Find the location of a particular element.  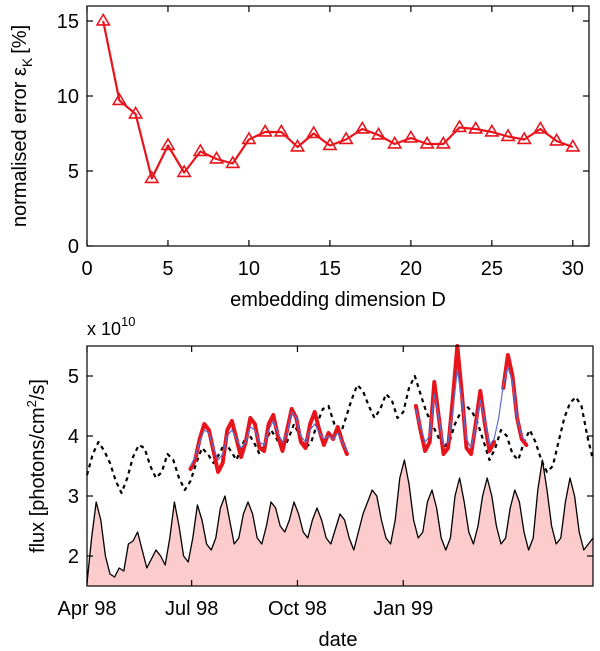

flux-chart-exponent-base: x 10 is located at coordinates (104, 329).